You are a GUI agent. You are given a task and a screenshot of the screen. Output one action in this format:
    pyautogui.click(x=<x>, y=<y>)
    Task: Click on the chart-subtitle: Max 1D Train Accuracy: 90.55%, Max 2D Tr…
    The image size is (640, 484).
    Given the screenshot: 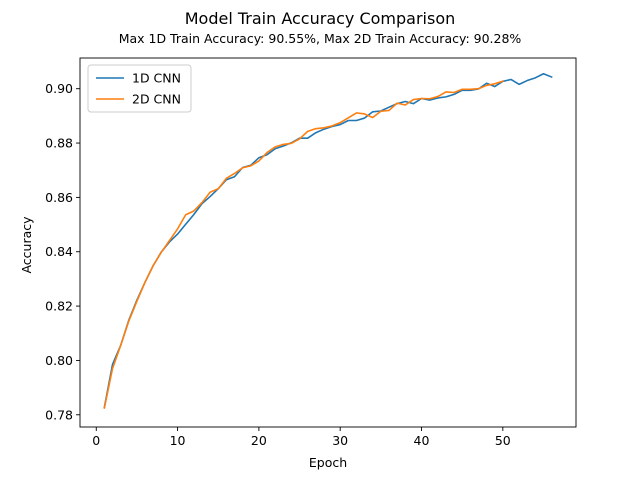 What is the action you would take?
    pyautogui.click(x=320, y=38)
    